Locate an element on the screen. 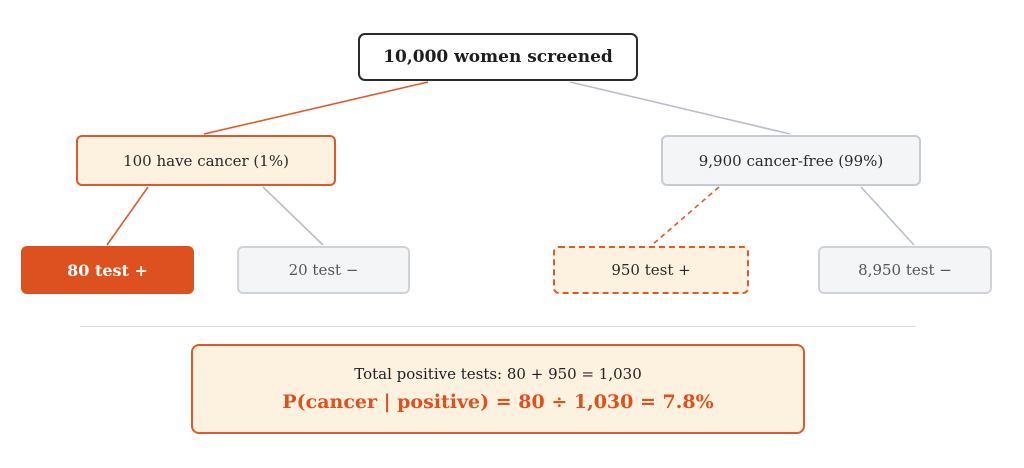 Image resolution: width=1024 pixels, height=468 pixels. false-negative-node: 20 test − is located at coordinates (323, 270).